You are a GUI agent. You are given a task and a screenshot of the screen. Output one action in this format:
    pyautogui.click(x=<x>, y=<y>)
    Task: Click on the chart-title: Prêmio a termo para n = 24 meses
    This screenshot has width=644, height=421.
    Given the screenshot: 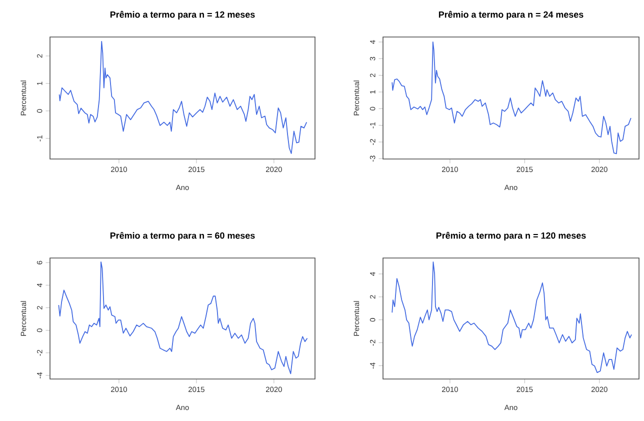 What is the action you would take?
    pyautogui.click(x=511, y=15)
    